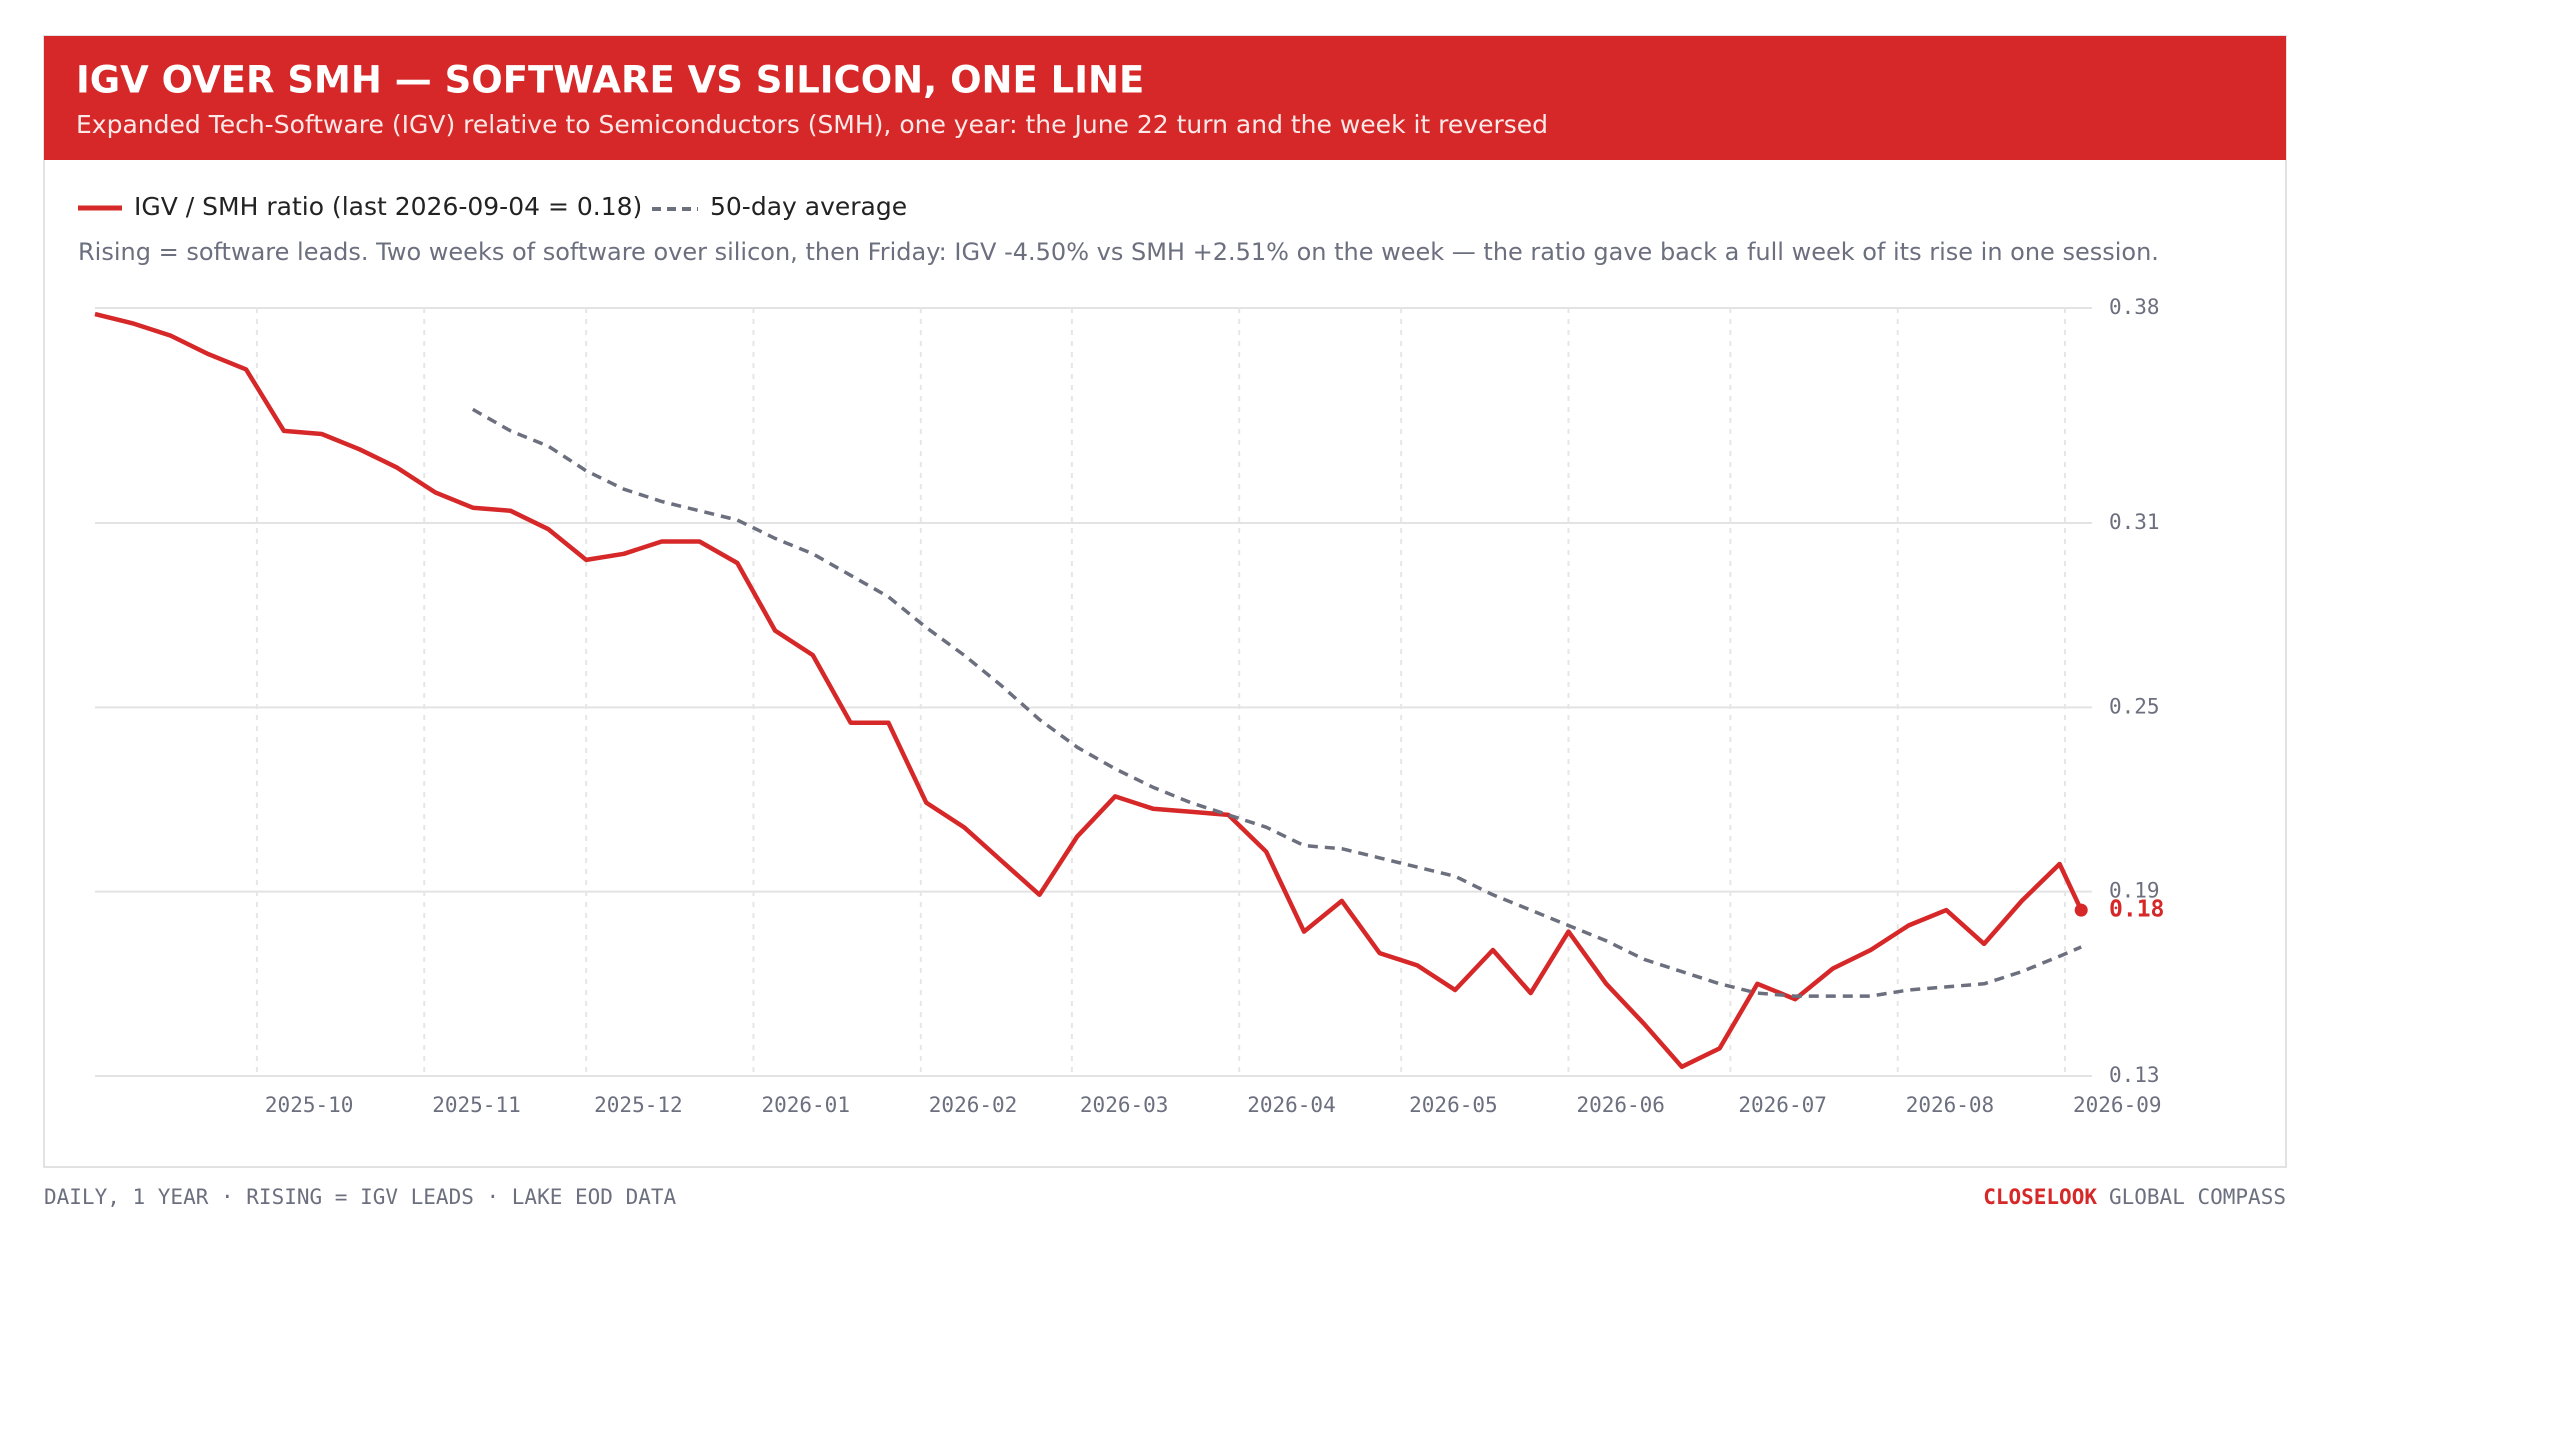 The image size is (2560, 1444). Describe the element at coordinates (1124, 1105) in the screenshot. I see `x-tick-label: 2026-03` at that location.